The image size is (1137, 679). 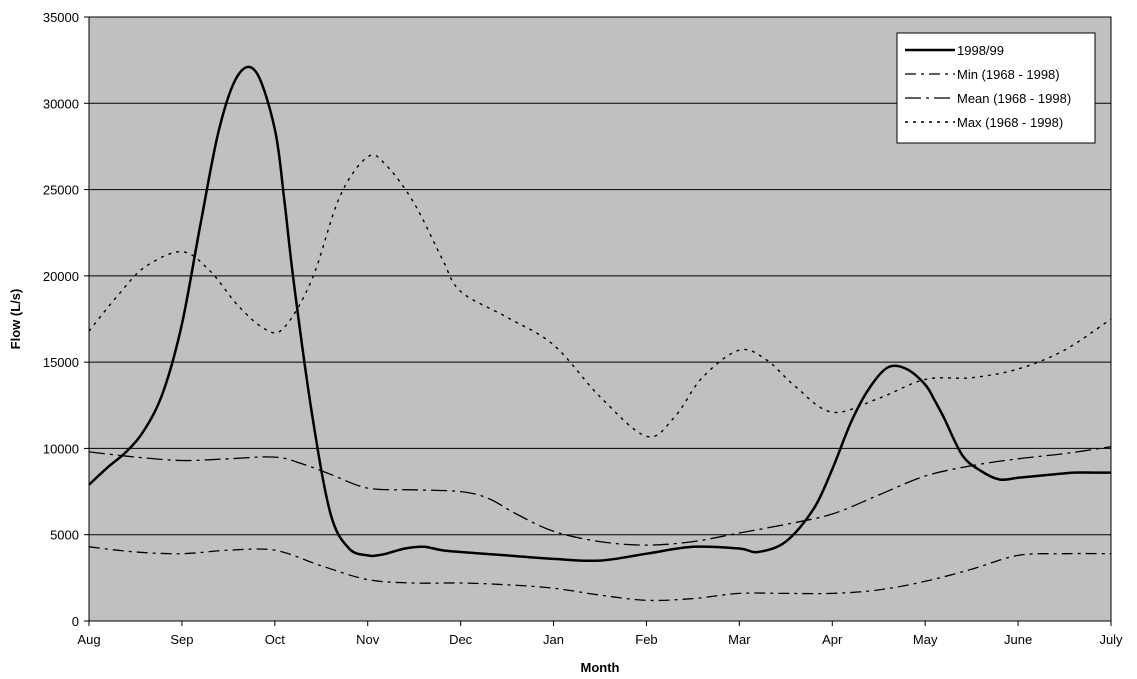 What do you see at coordinates (64, 535) in the screenshot?
I see `y-tick-label-5000: 5000` at bounding box center [64, 535].